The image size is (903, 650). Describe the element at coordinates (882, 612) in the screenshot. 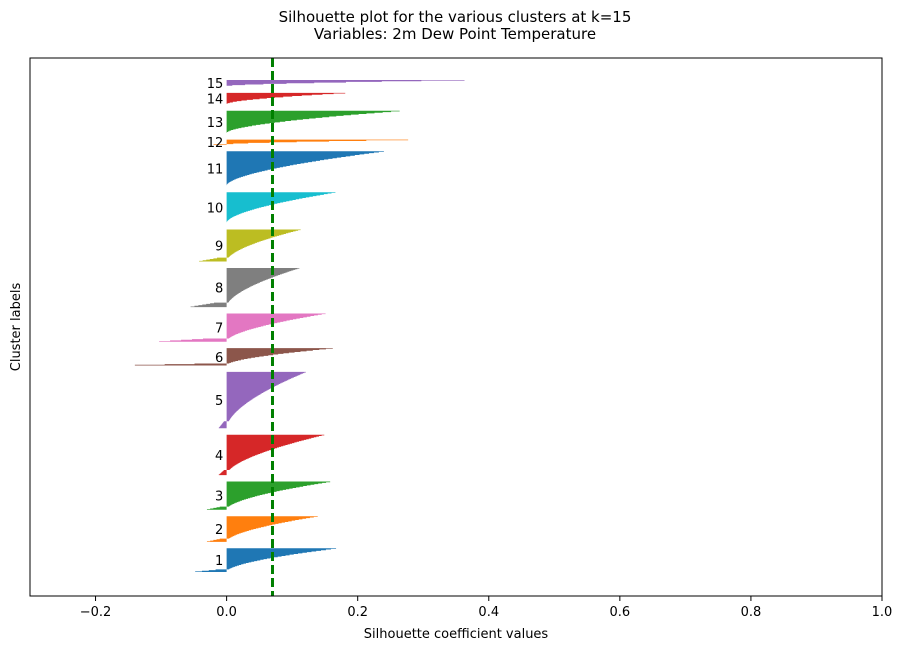

I see `x-tick-label: 1.0` at that location.